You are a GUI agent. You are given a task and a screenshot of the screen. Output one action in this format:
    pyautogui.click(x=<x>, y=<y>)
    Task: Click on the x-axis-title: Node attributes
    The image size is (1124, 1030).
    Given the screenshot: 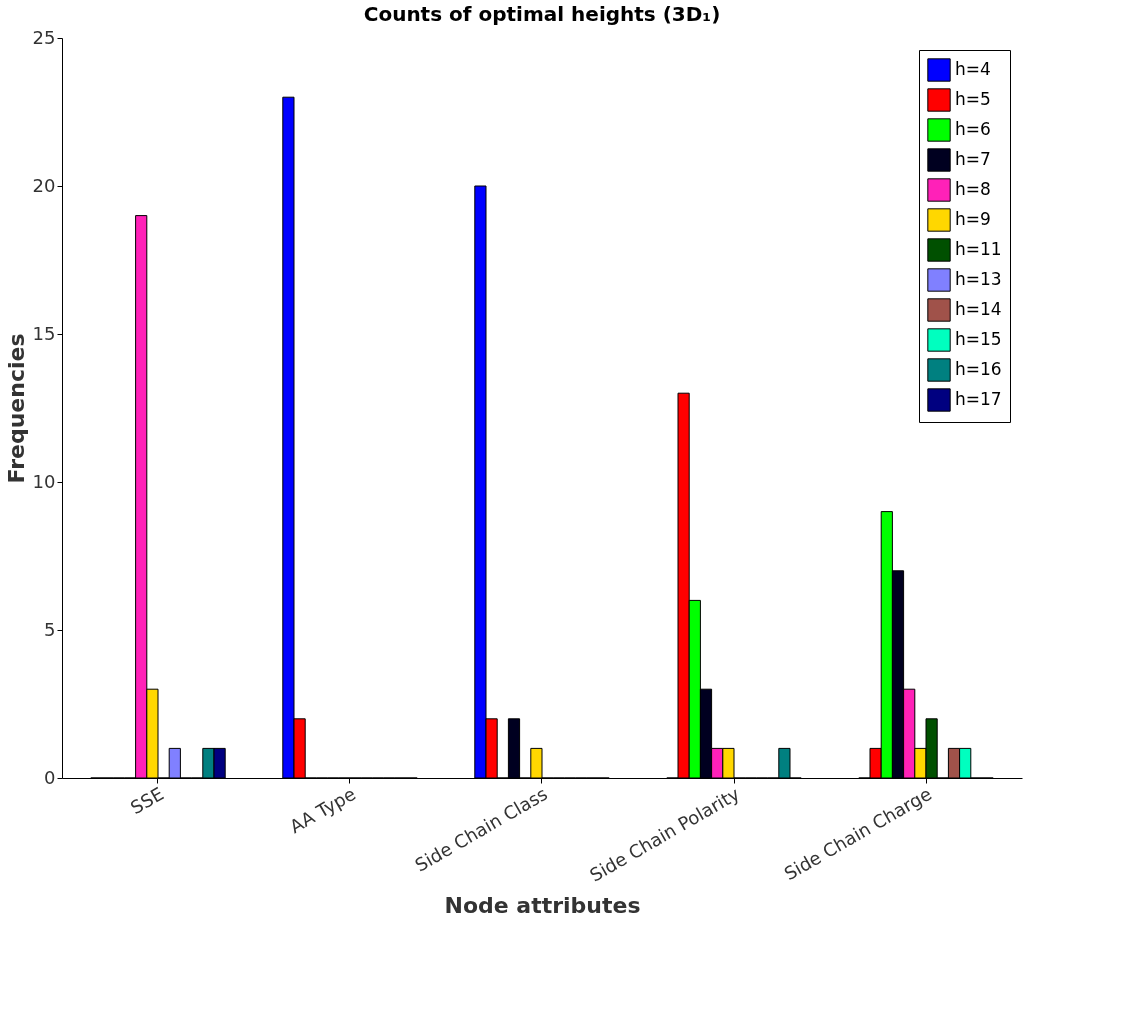 What is the action you would take?
    pyautogui.click(x=542, y=905)
    